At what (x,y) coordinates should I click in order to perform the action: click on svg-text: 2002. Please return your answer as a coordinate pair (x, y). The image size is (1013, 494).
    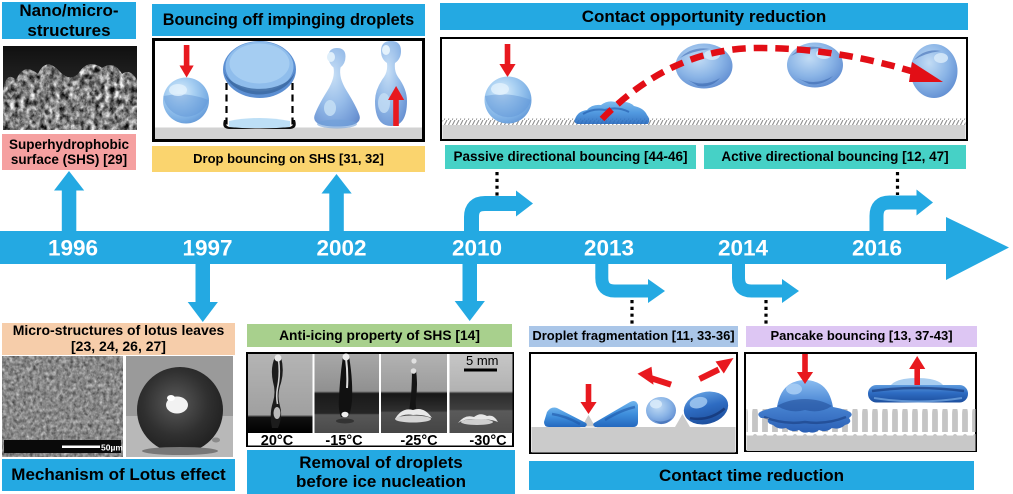
    Looking at the image, I should click on (341, 248).